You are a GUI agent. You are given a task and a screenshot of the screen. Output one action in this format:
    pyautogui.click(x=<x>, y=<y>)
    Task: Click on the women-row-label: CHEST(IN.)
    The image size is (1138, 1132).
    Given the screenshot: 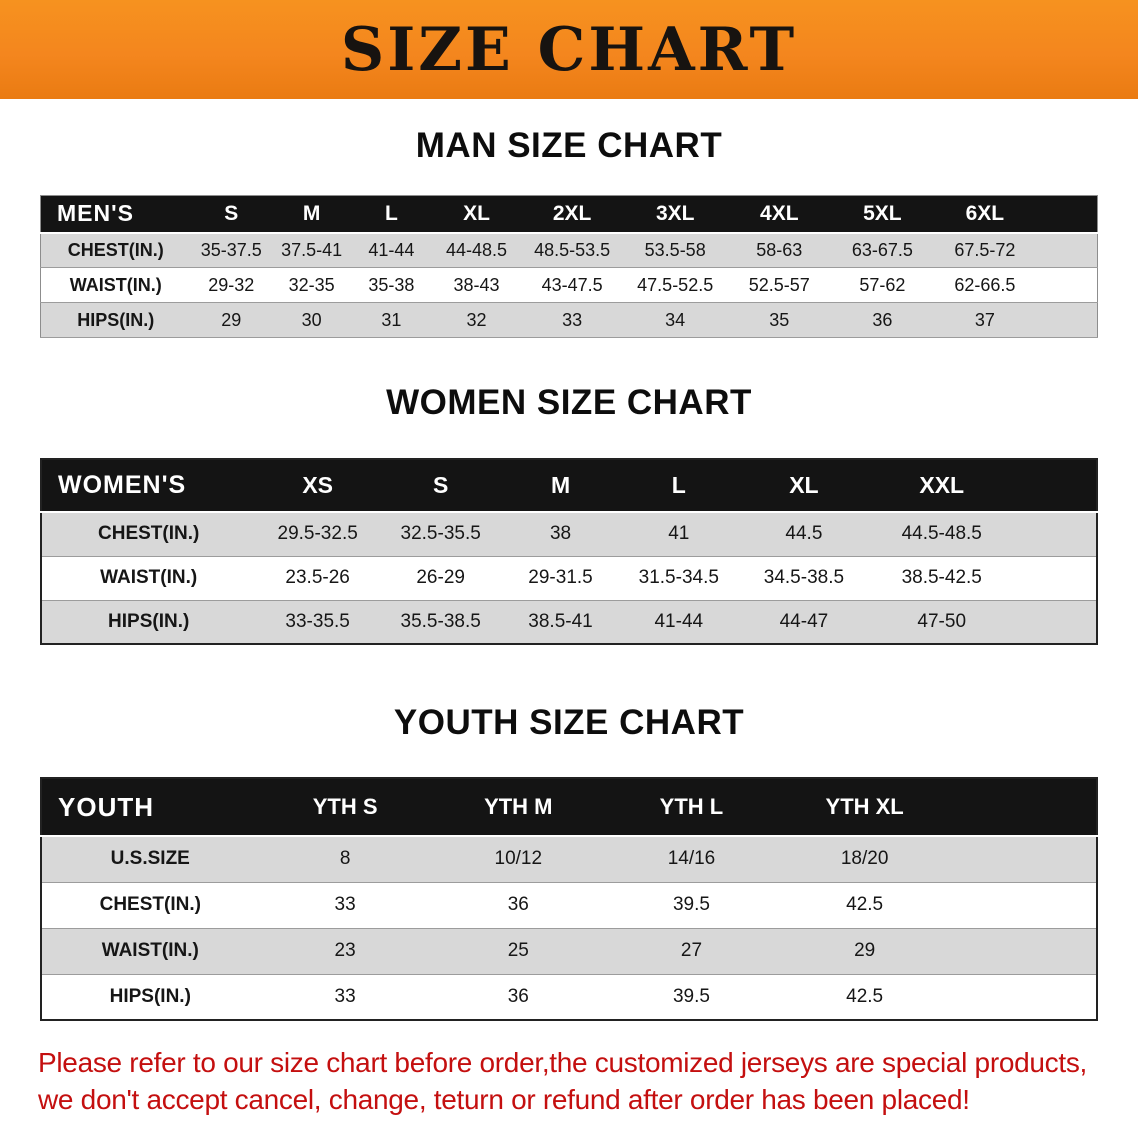 What is the action you would take?
    pyautogui.click(x=149, y=534)
    